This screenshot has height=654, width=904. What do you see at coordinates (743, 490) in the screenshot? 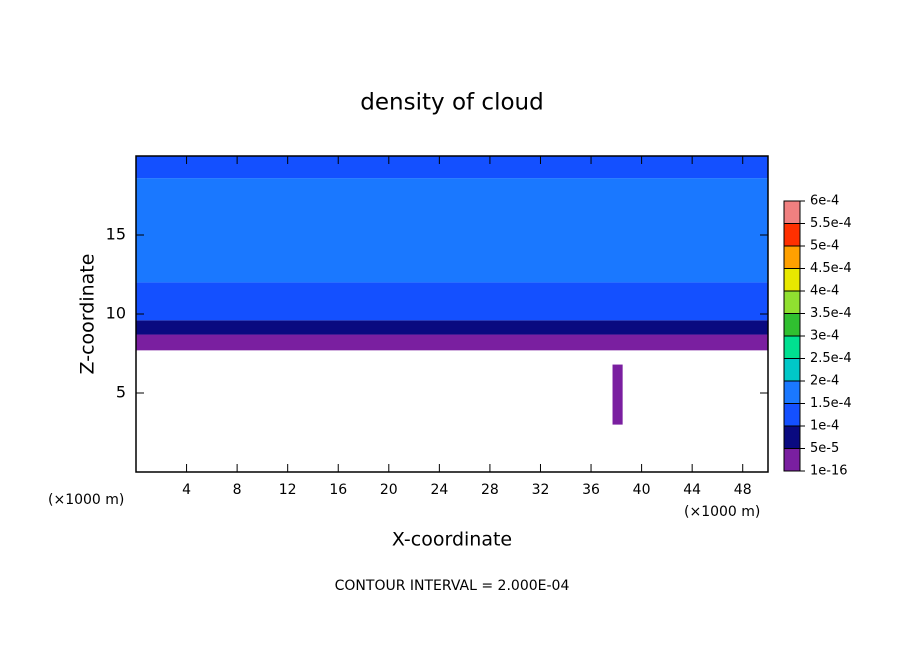
I see `x-tick-label: 48` at bounding box center [743, 490].